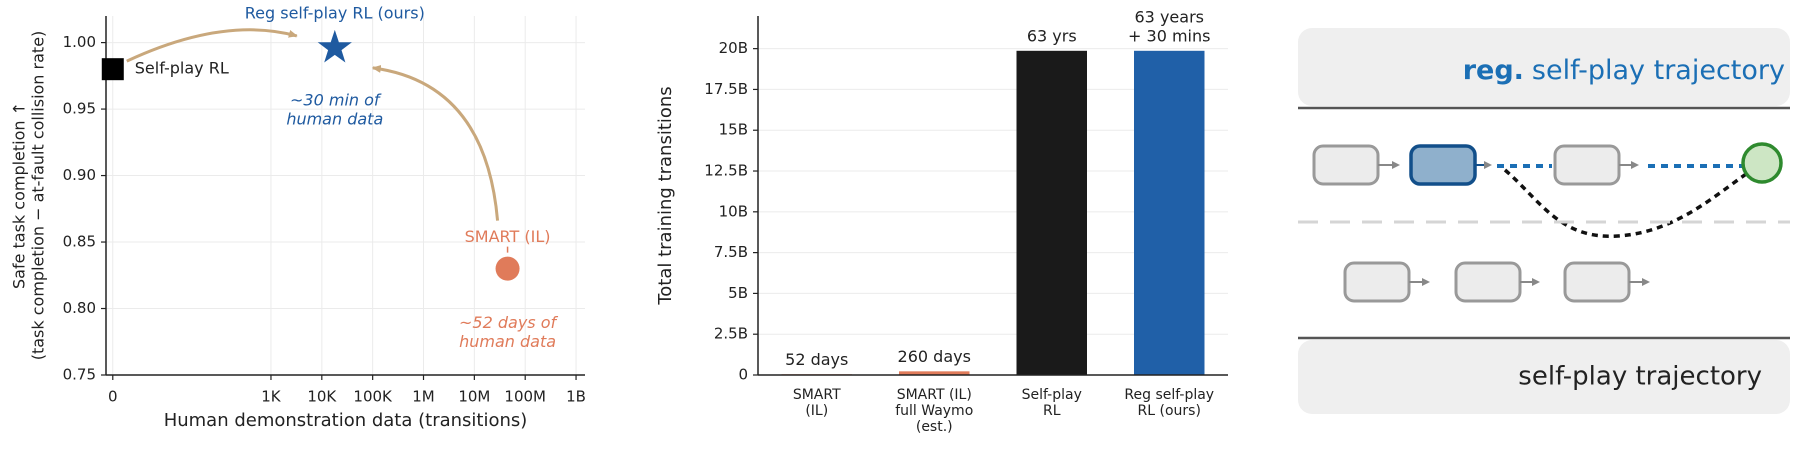 The width and height of the screenshot is (1800, 450). Describe the element at coordinates (1493, 70) in the screenshot. I see `top-label-bold: reg.` at that location.